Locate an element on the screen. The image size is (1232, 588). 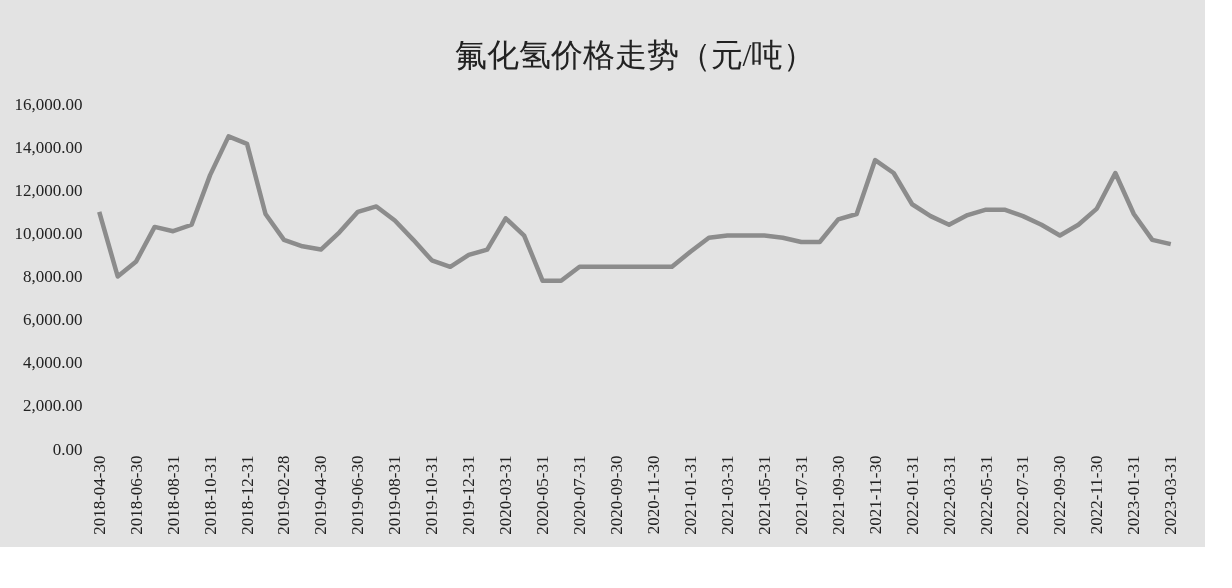
y-tick-label: 4,000.00 is located at coordinates (53, 363).